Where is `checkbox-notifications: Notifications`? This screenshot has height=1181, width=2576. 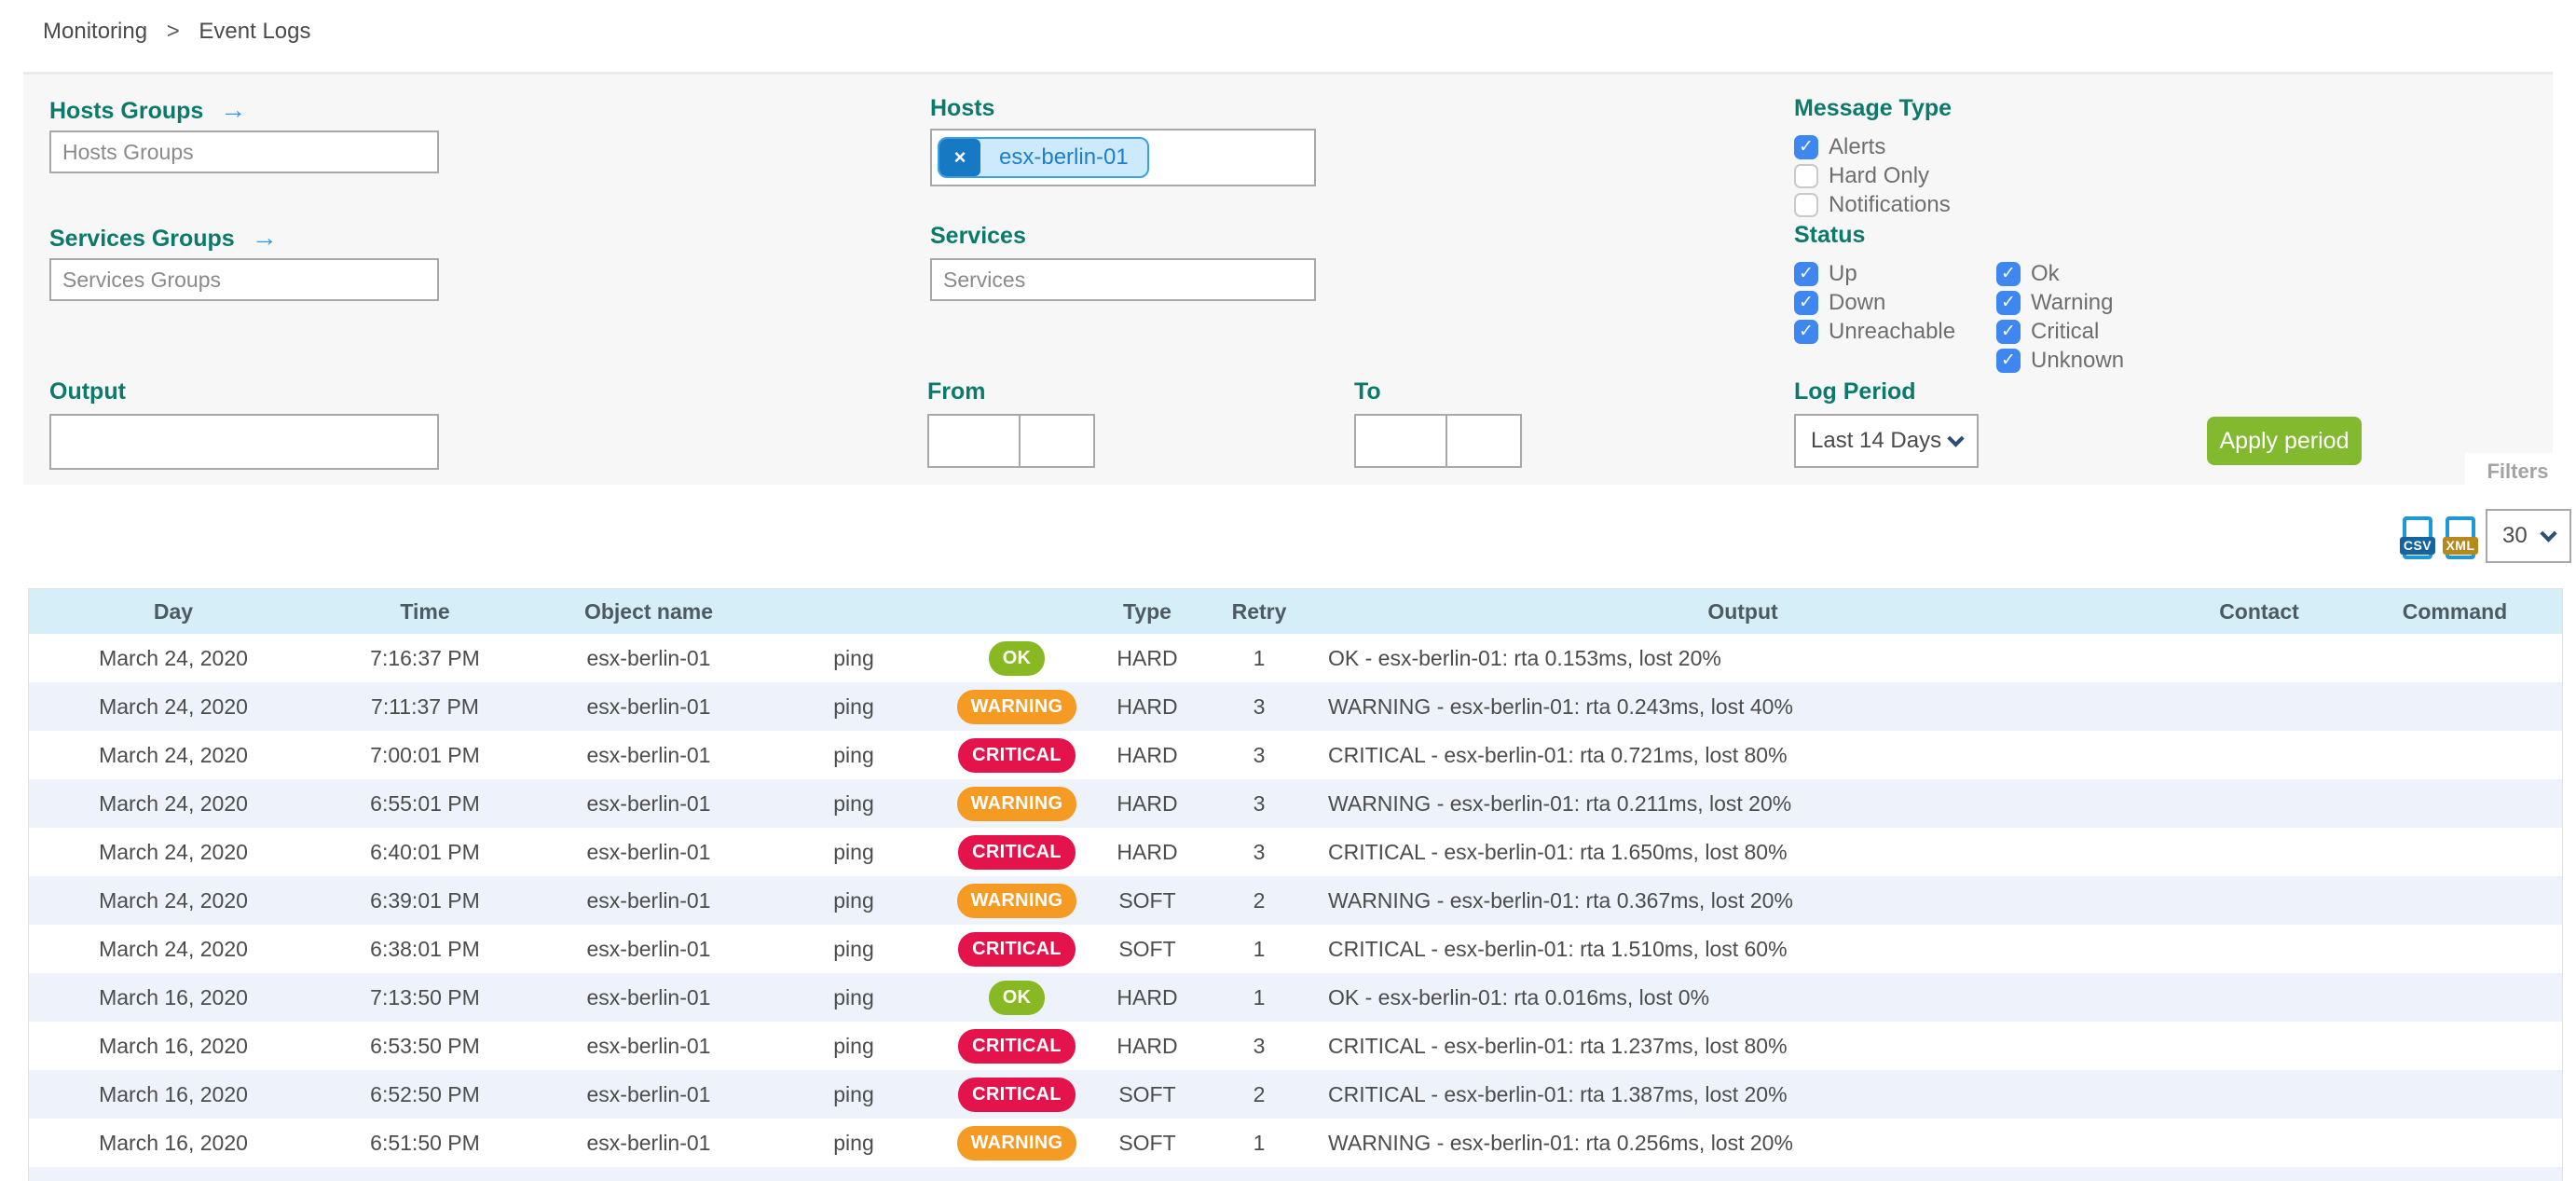
checkbox-notifications: Notifications is located at coordinates (1872, 204).